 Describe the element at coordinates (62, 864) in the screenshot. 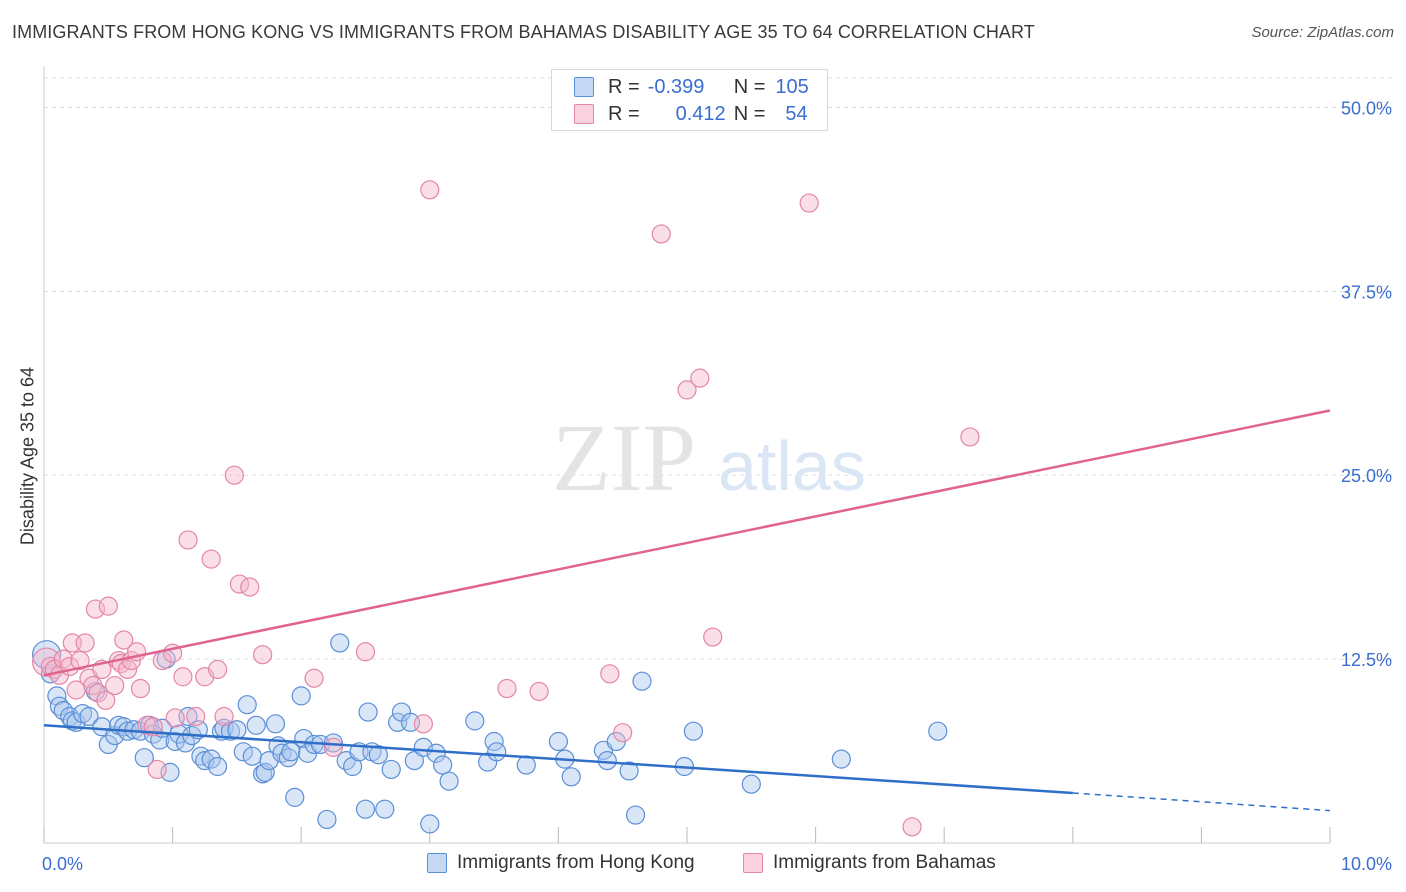

I see `x-tick-label: 0.0%` at that location.